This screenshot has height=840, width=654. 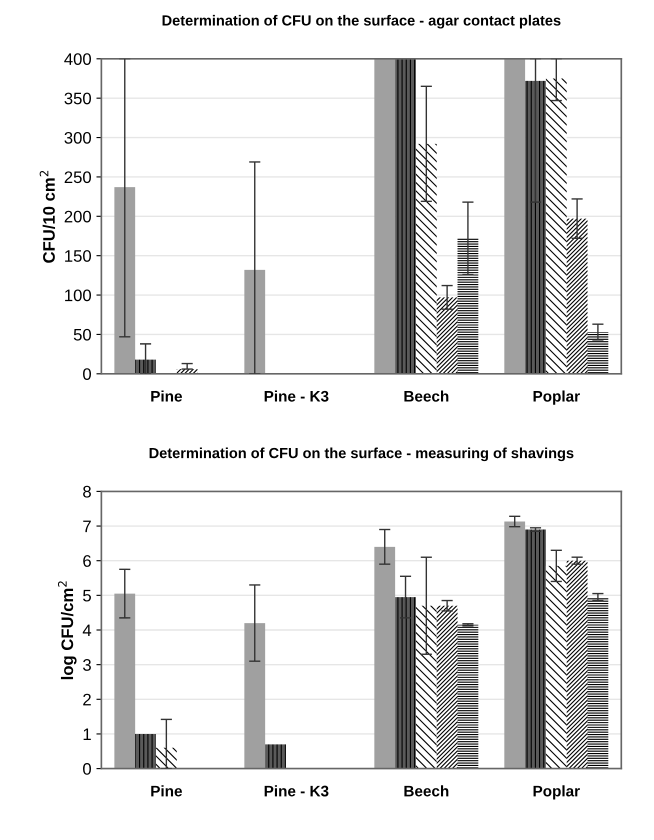 What do you see at coordinates (78, 295) in the screenshot?
I see `y-tick-label: 100` at bounding box center [78, 295].